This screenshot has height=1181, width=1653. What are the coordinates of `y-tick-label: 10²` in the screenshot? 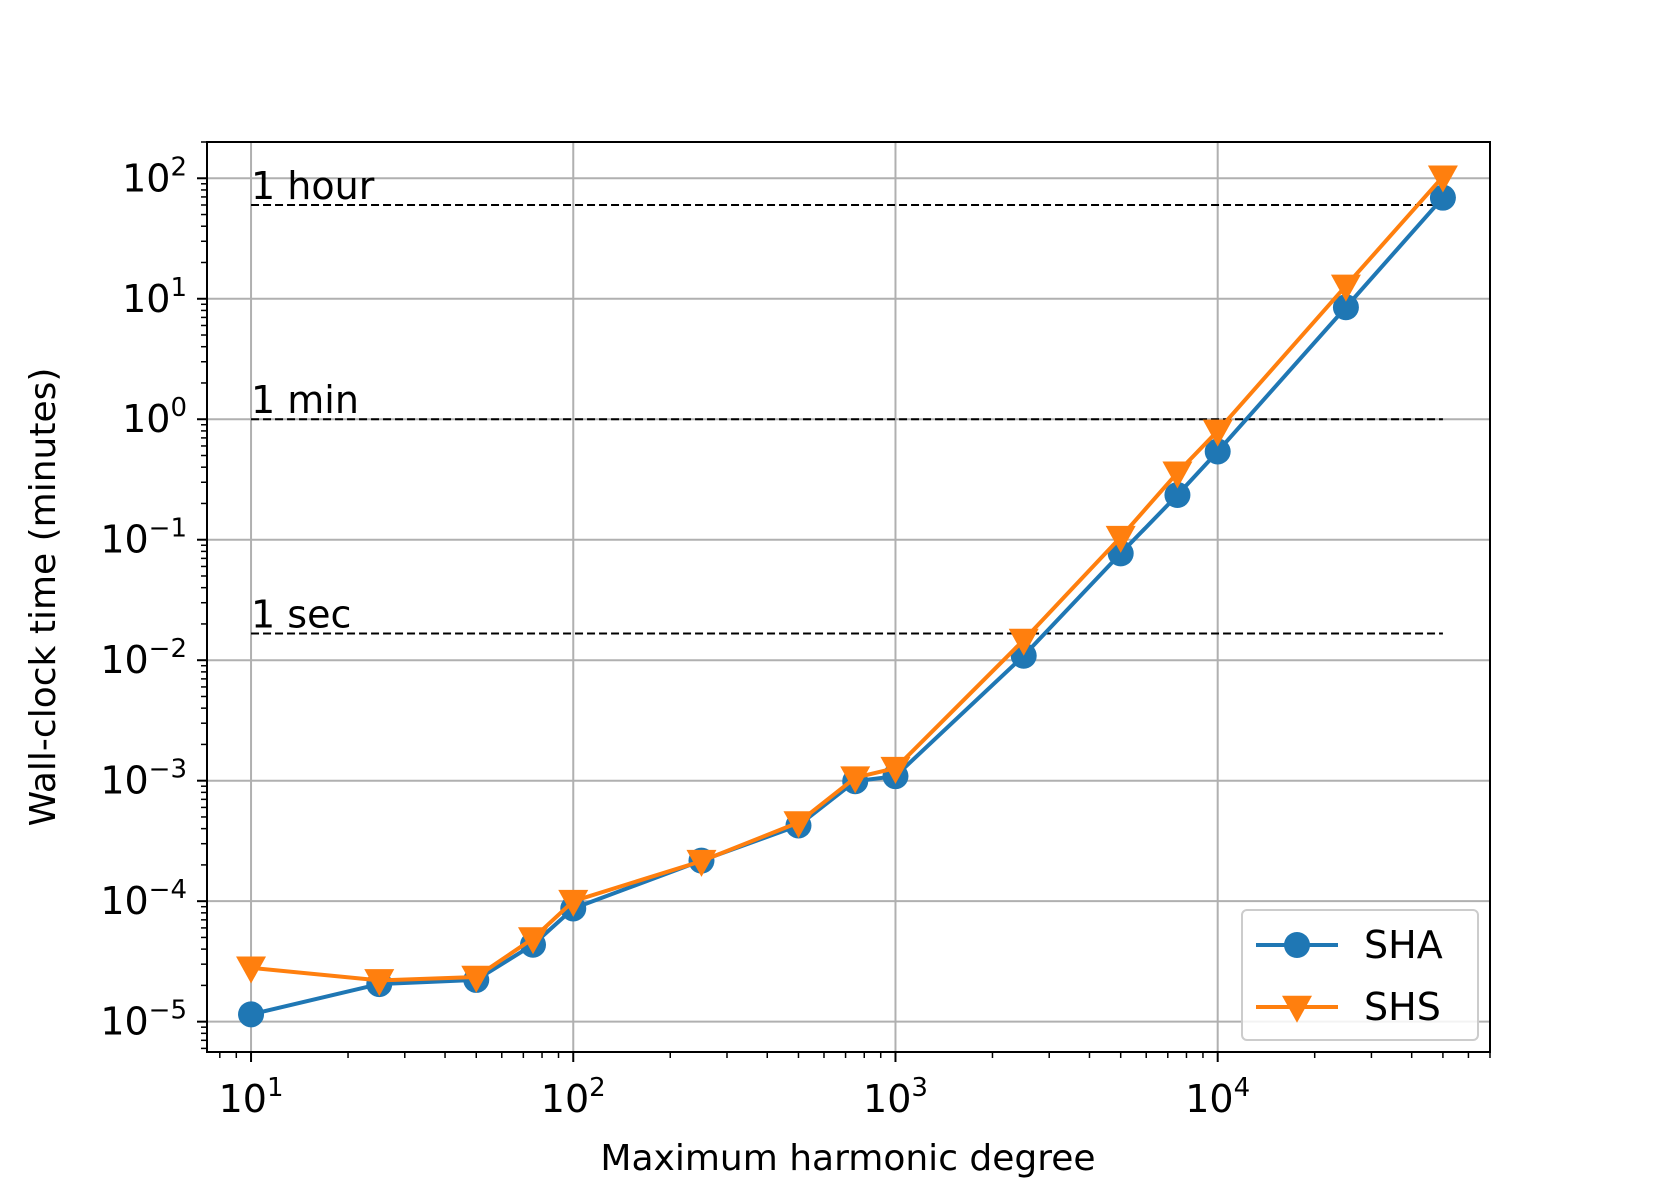 It's located at (154, 176).